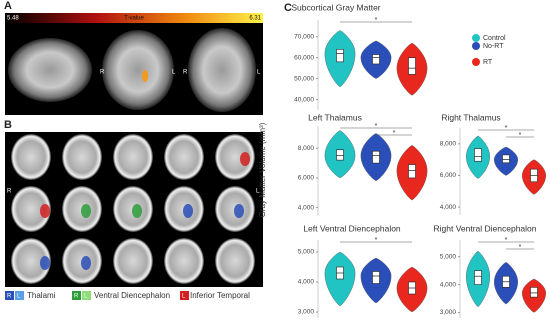 Image resolution: width=550 pixels, height=326 pixels. What do you see at coordinates (304, 99) in the screenshot?
I see `y-tick-label: 40,000` at bounding box center [304, 99].